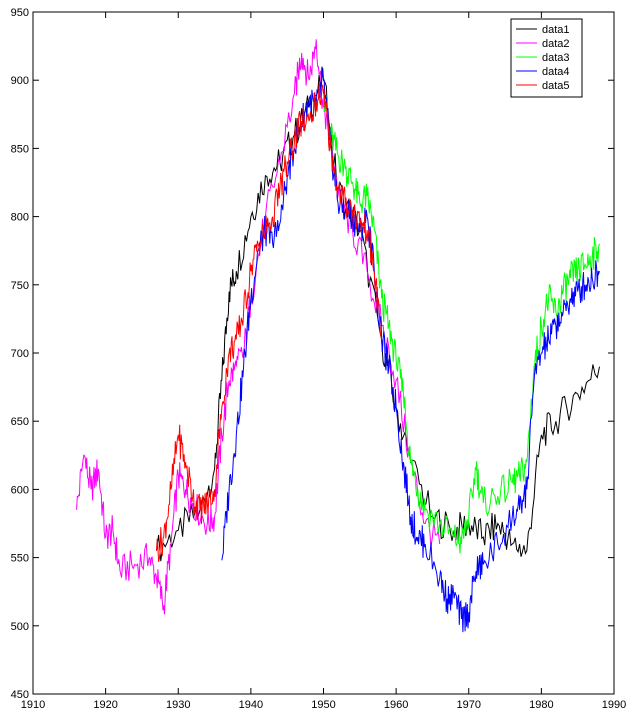 The image size is (627, 717). Describe the element at coordinates (556, 72) in the screenshot. I see `legend-label-data4: data4` at that location.